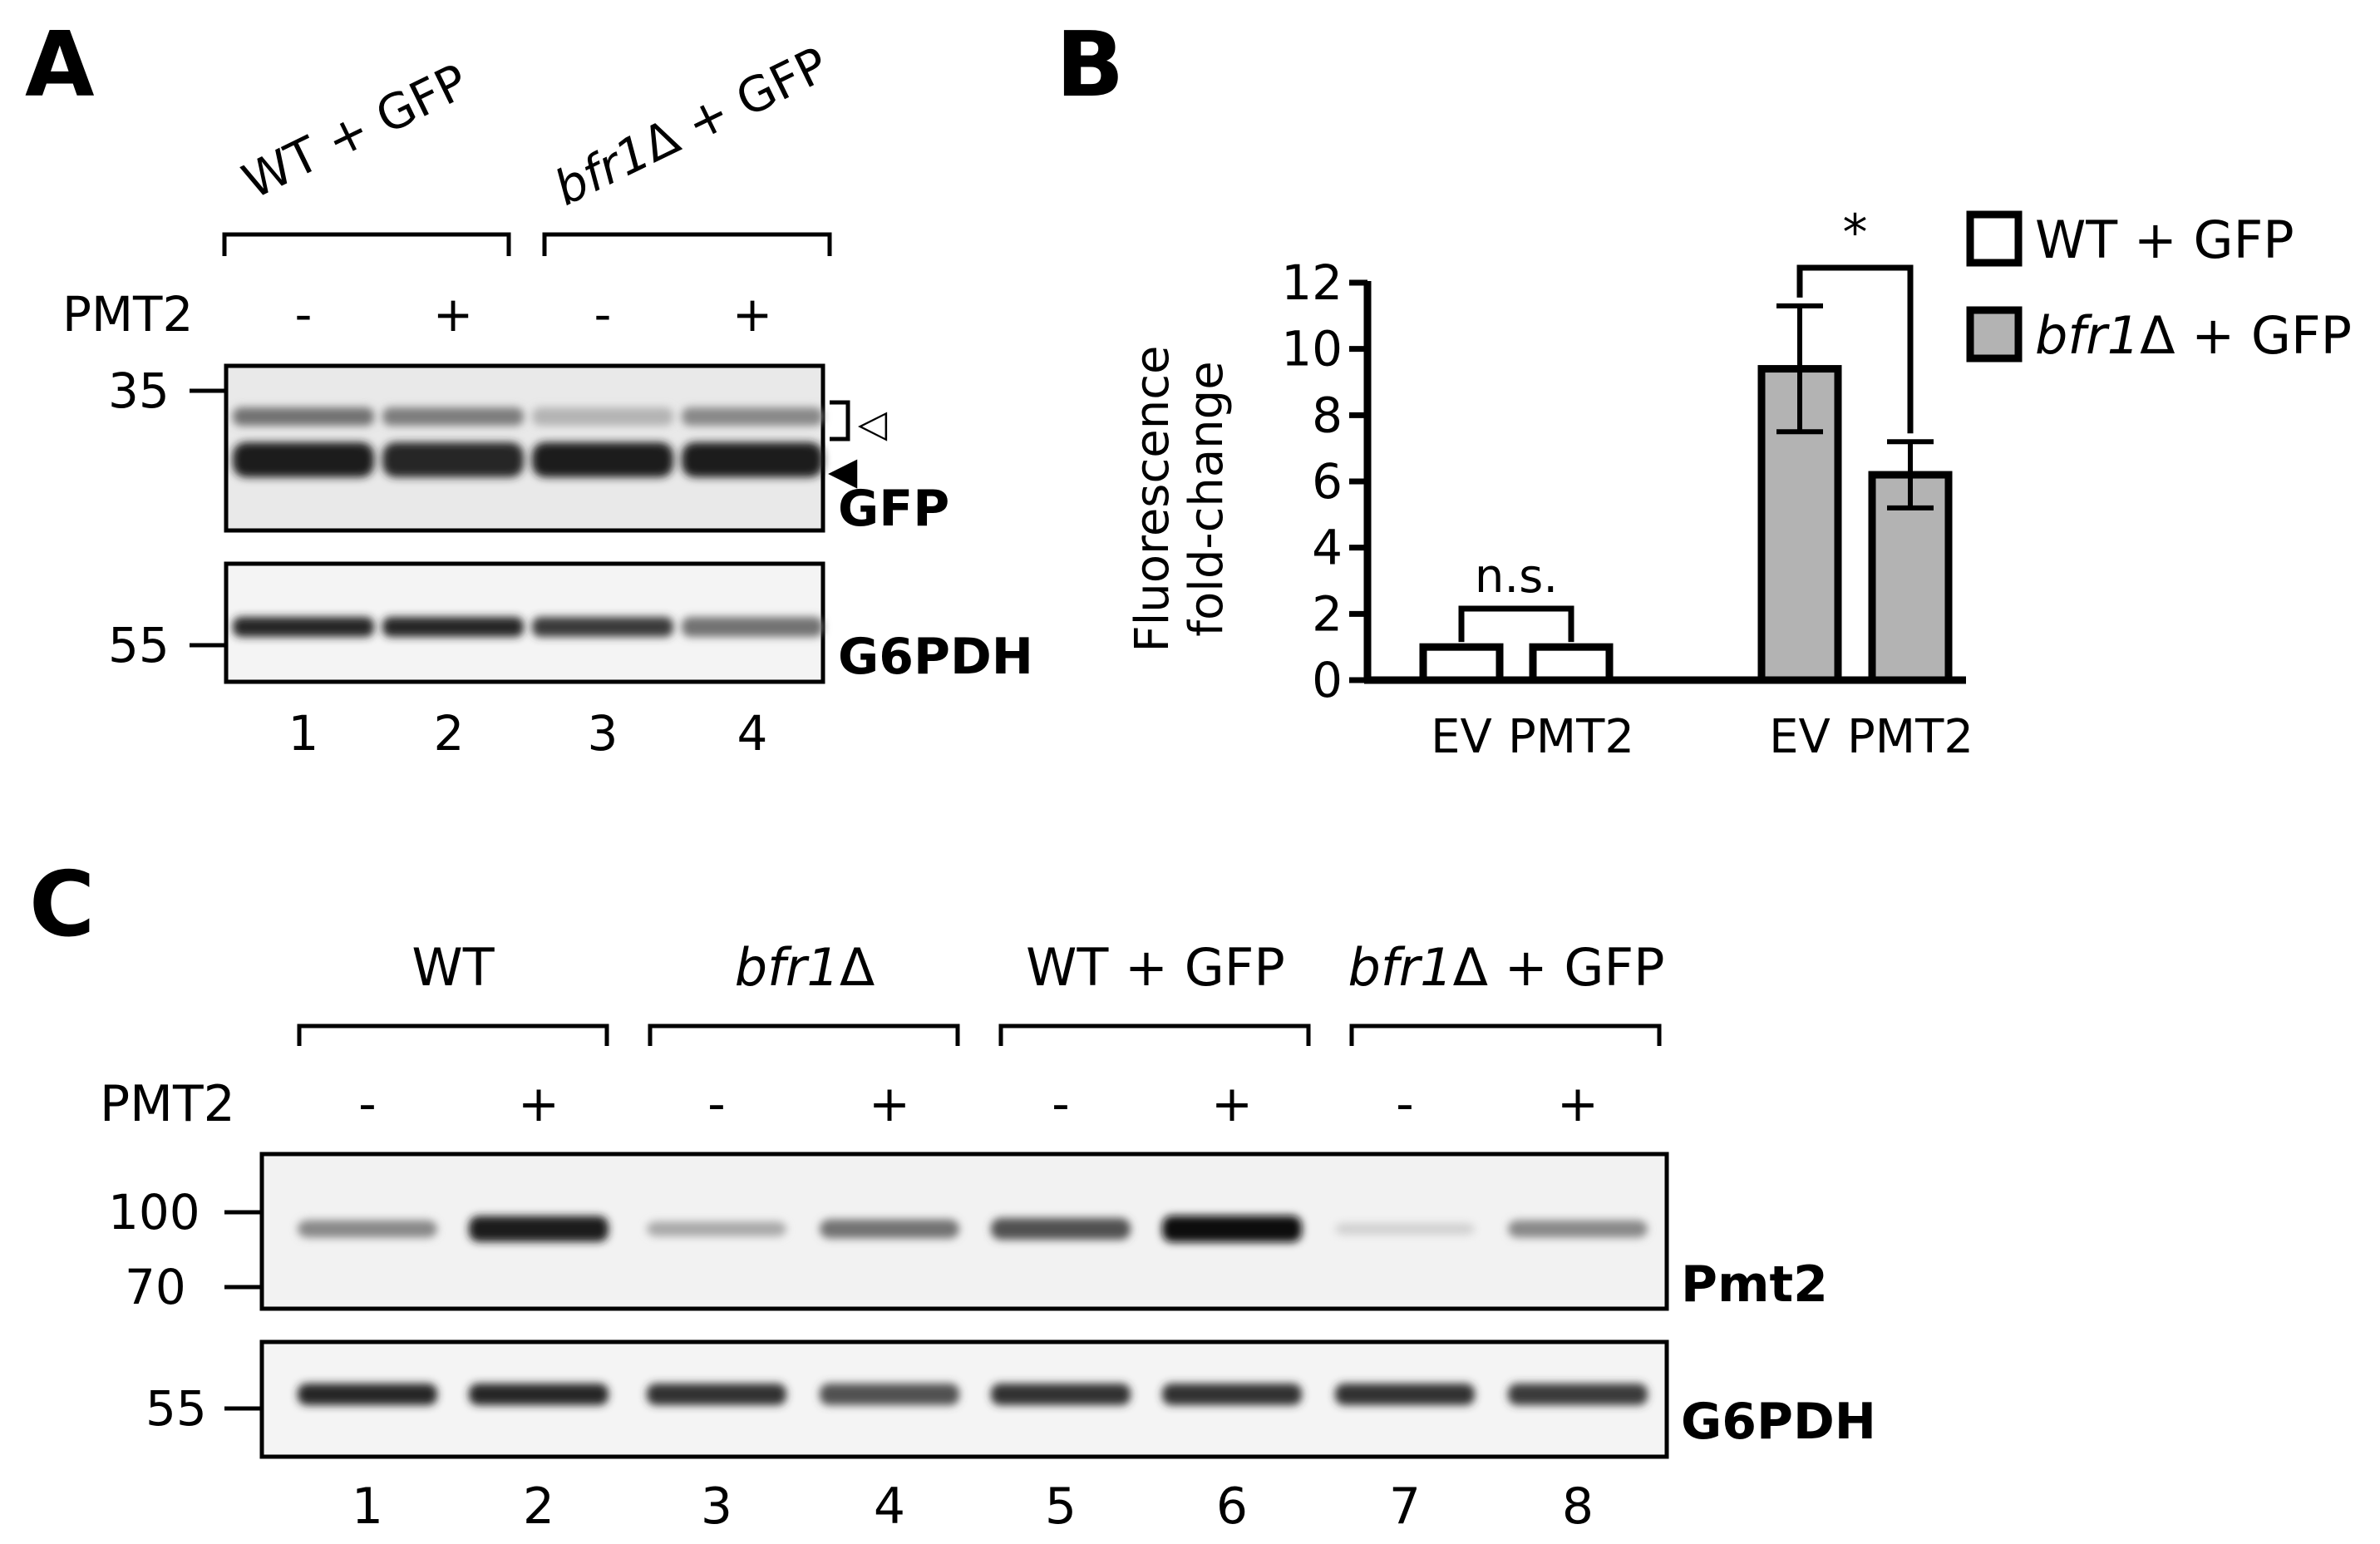  What do you see at coordinates (1327, 548) in the screenshot?
I see `y-tick-label: 4` at bounding box center [1327, 548].